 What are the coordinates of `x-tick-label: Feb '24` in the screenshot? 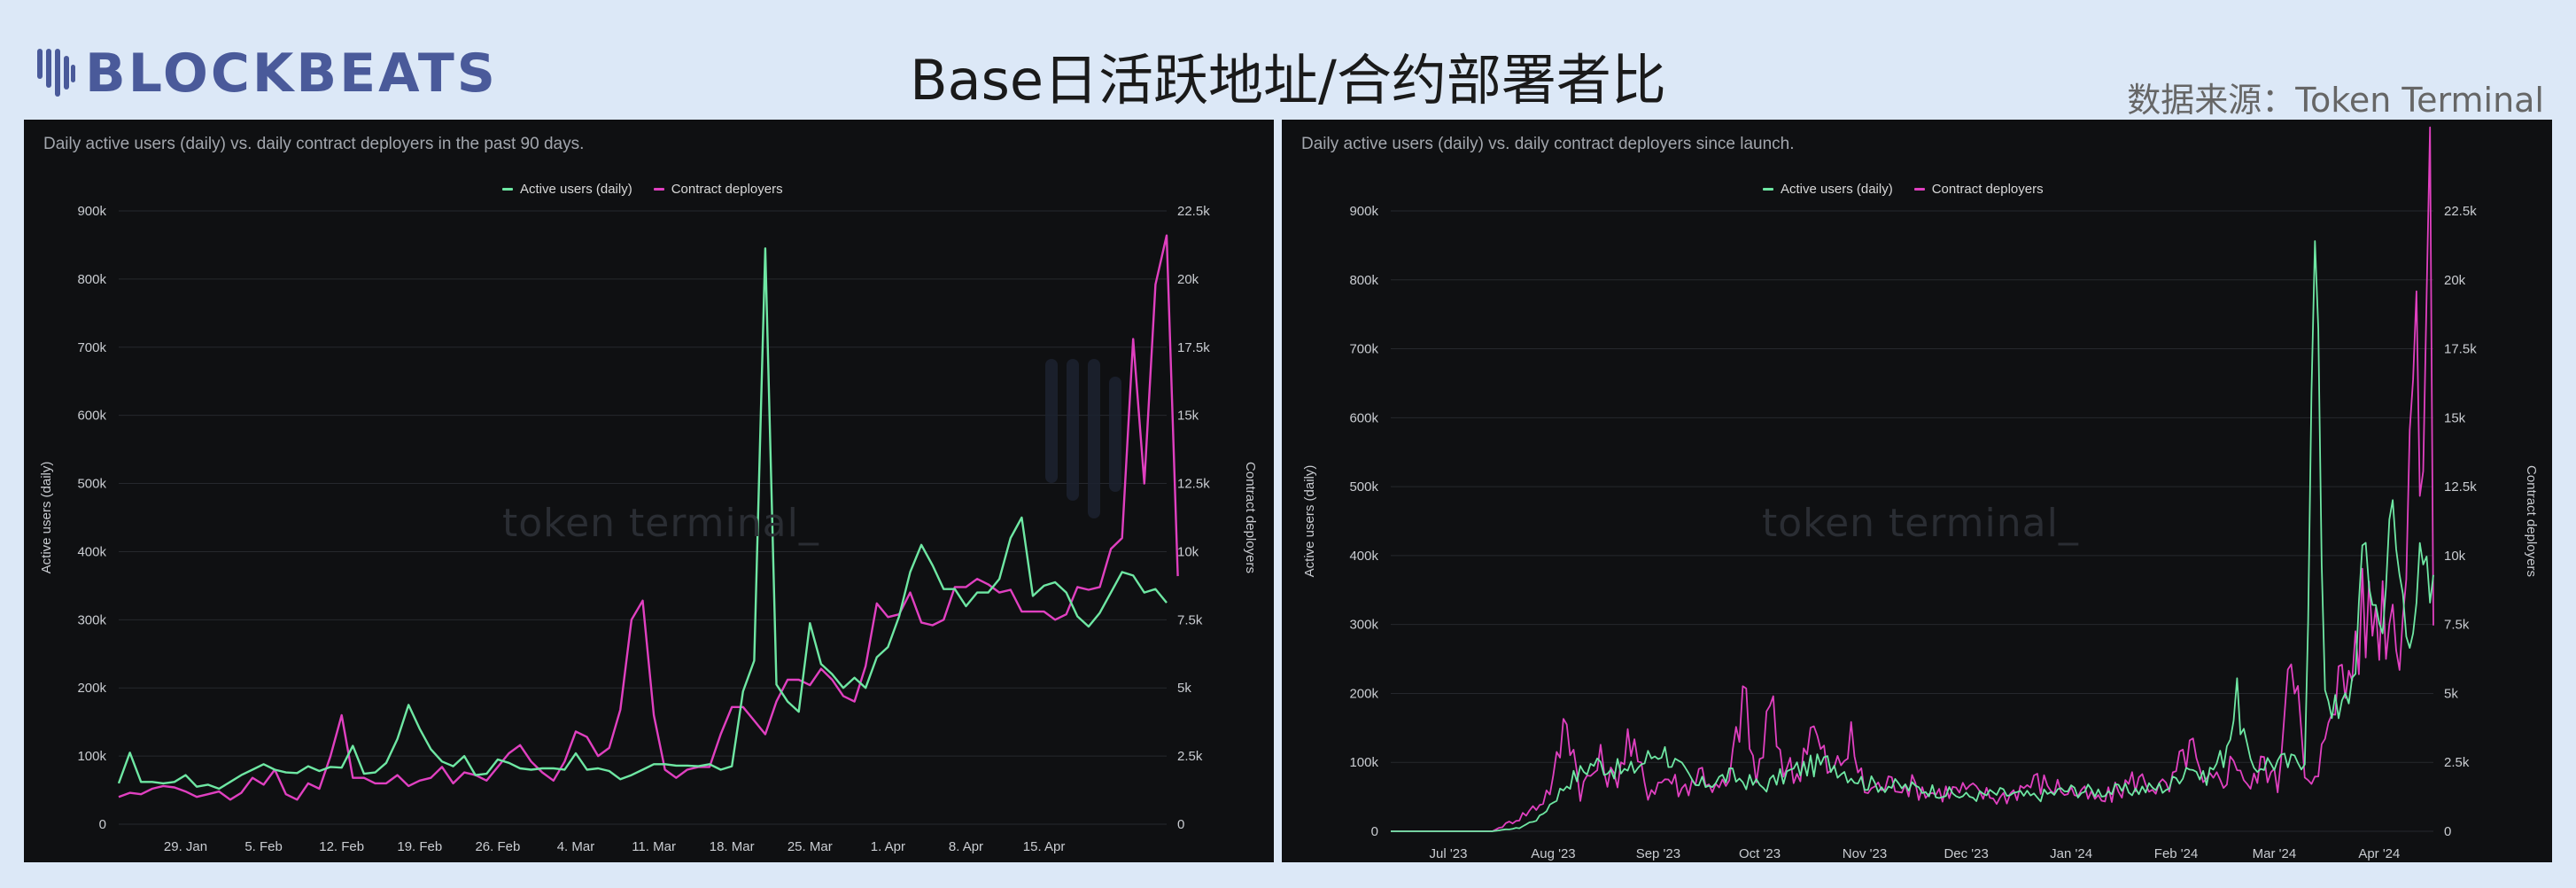 It's located at (2176, 853).